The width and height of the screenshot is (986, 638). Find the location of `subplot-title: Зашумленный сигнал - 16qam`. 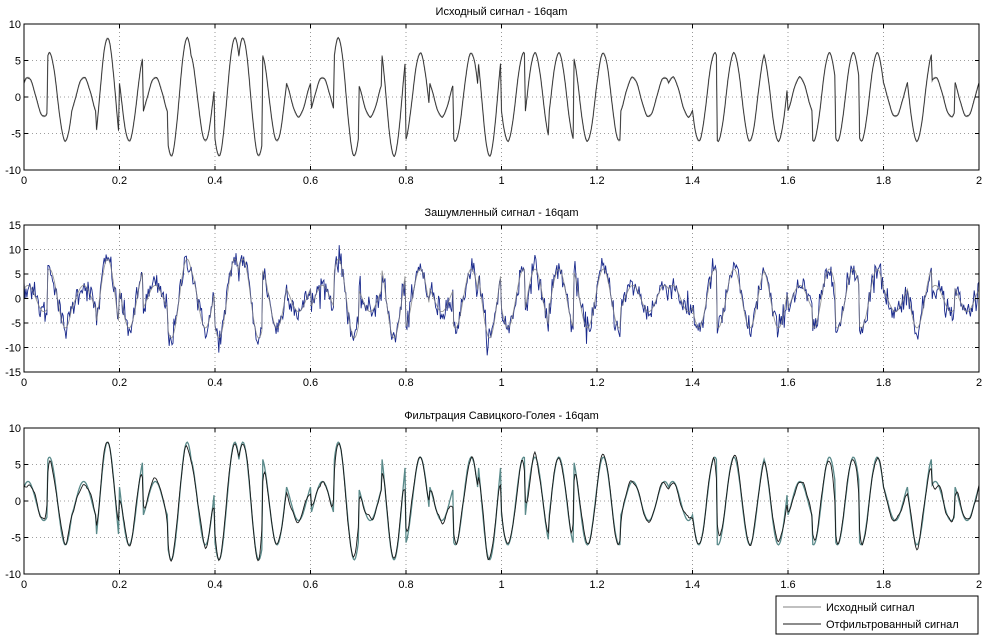

subplot-title: Зашумленный сигнал - 16qam is located at coordinates (502, 213).